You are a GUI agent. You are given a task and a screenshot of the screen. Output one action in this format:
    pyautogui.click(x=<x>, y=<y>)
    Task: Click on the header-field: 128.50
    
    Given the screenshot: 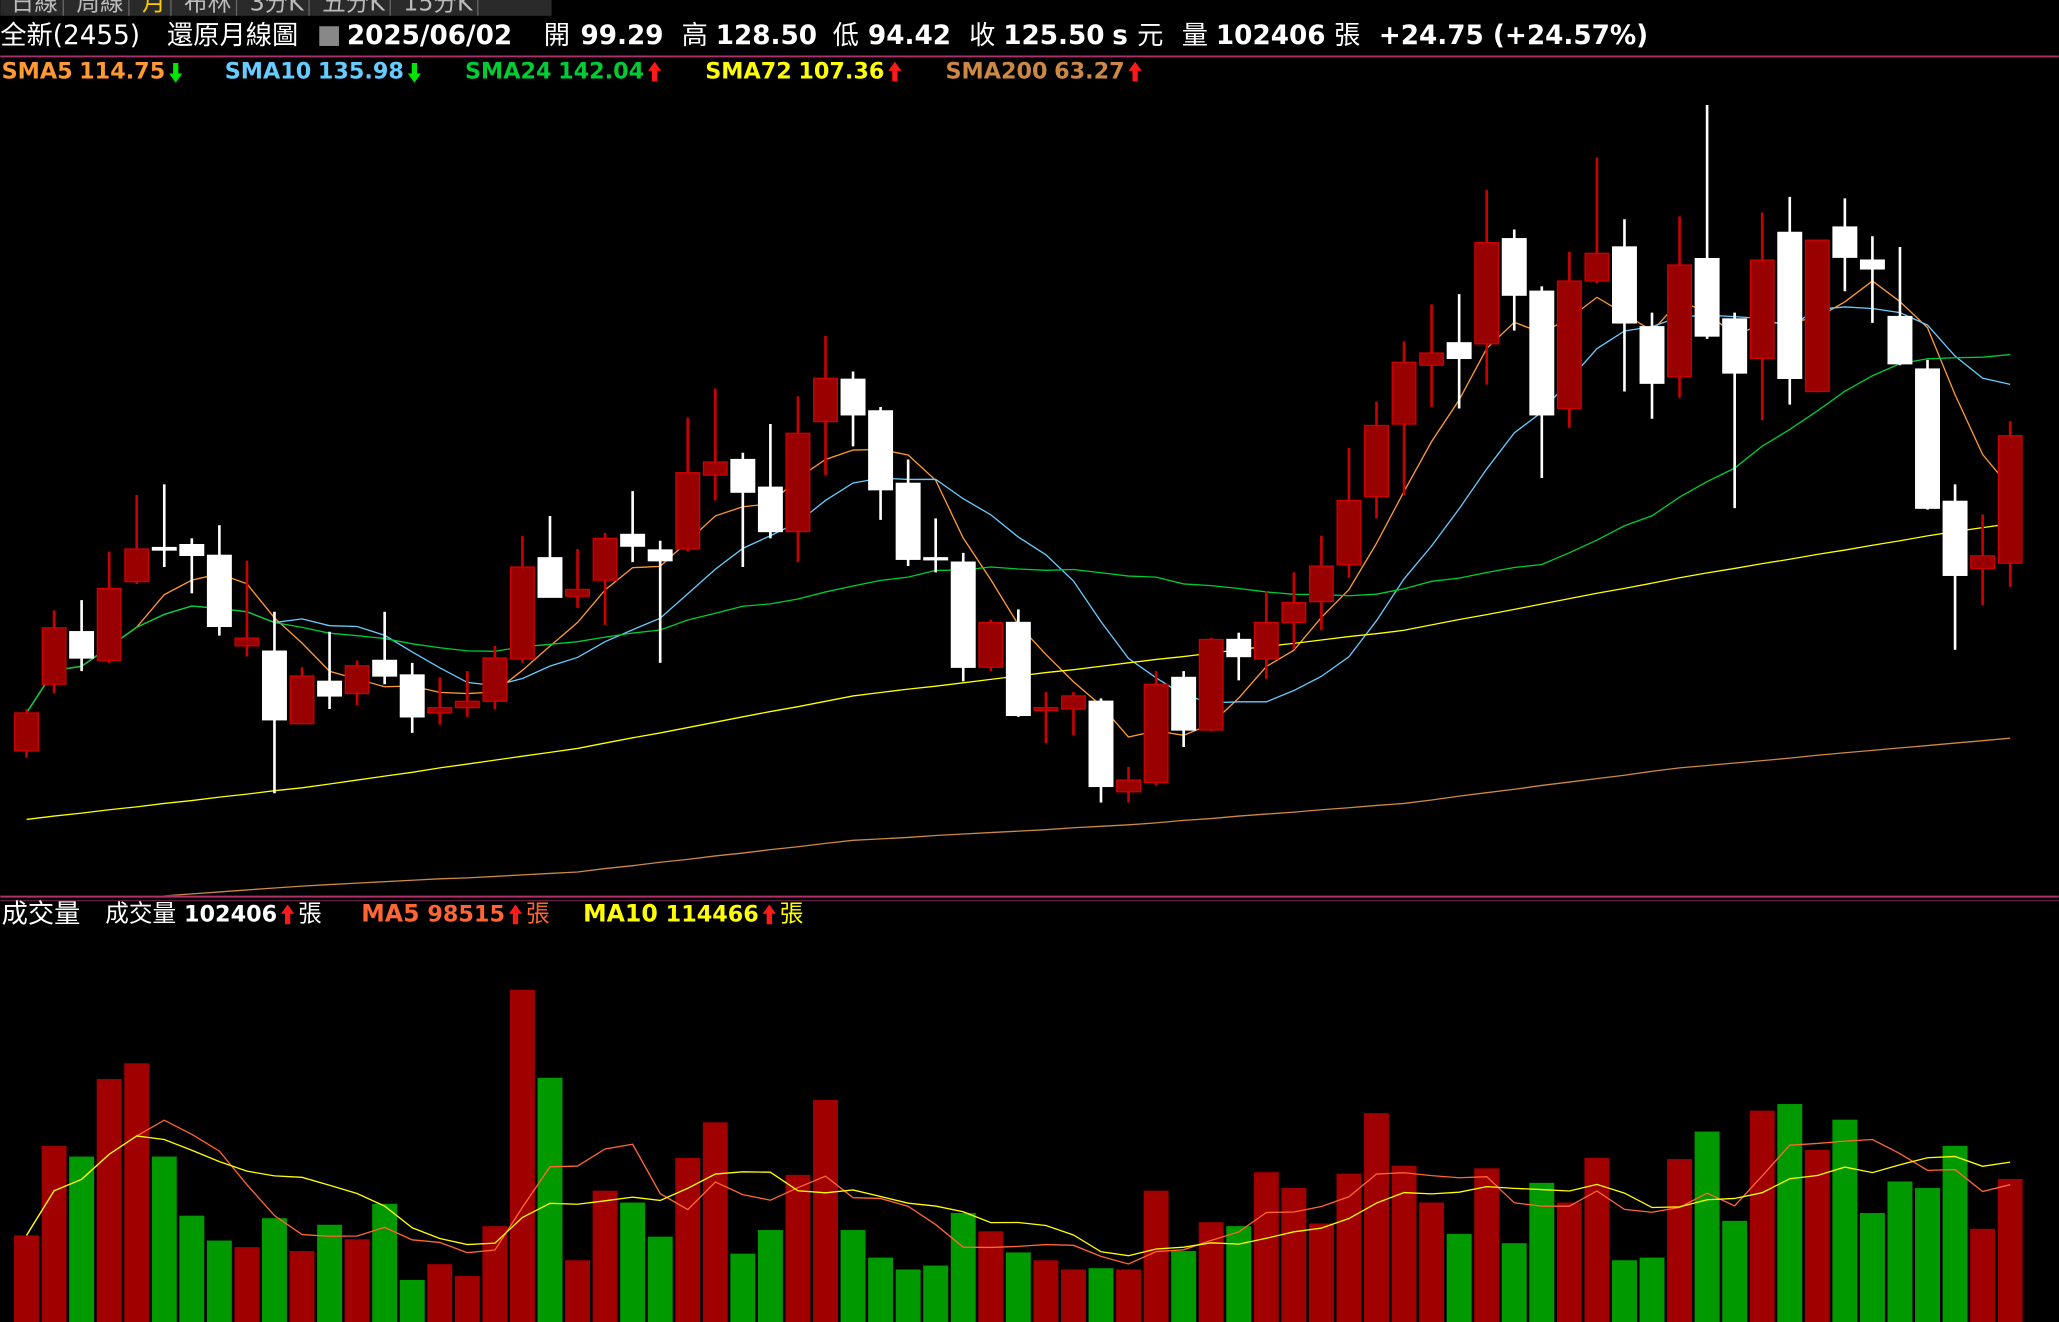 What is the action you would take?
    pyautogui.click(x=766, y=36)
    